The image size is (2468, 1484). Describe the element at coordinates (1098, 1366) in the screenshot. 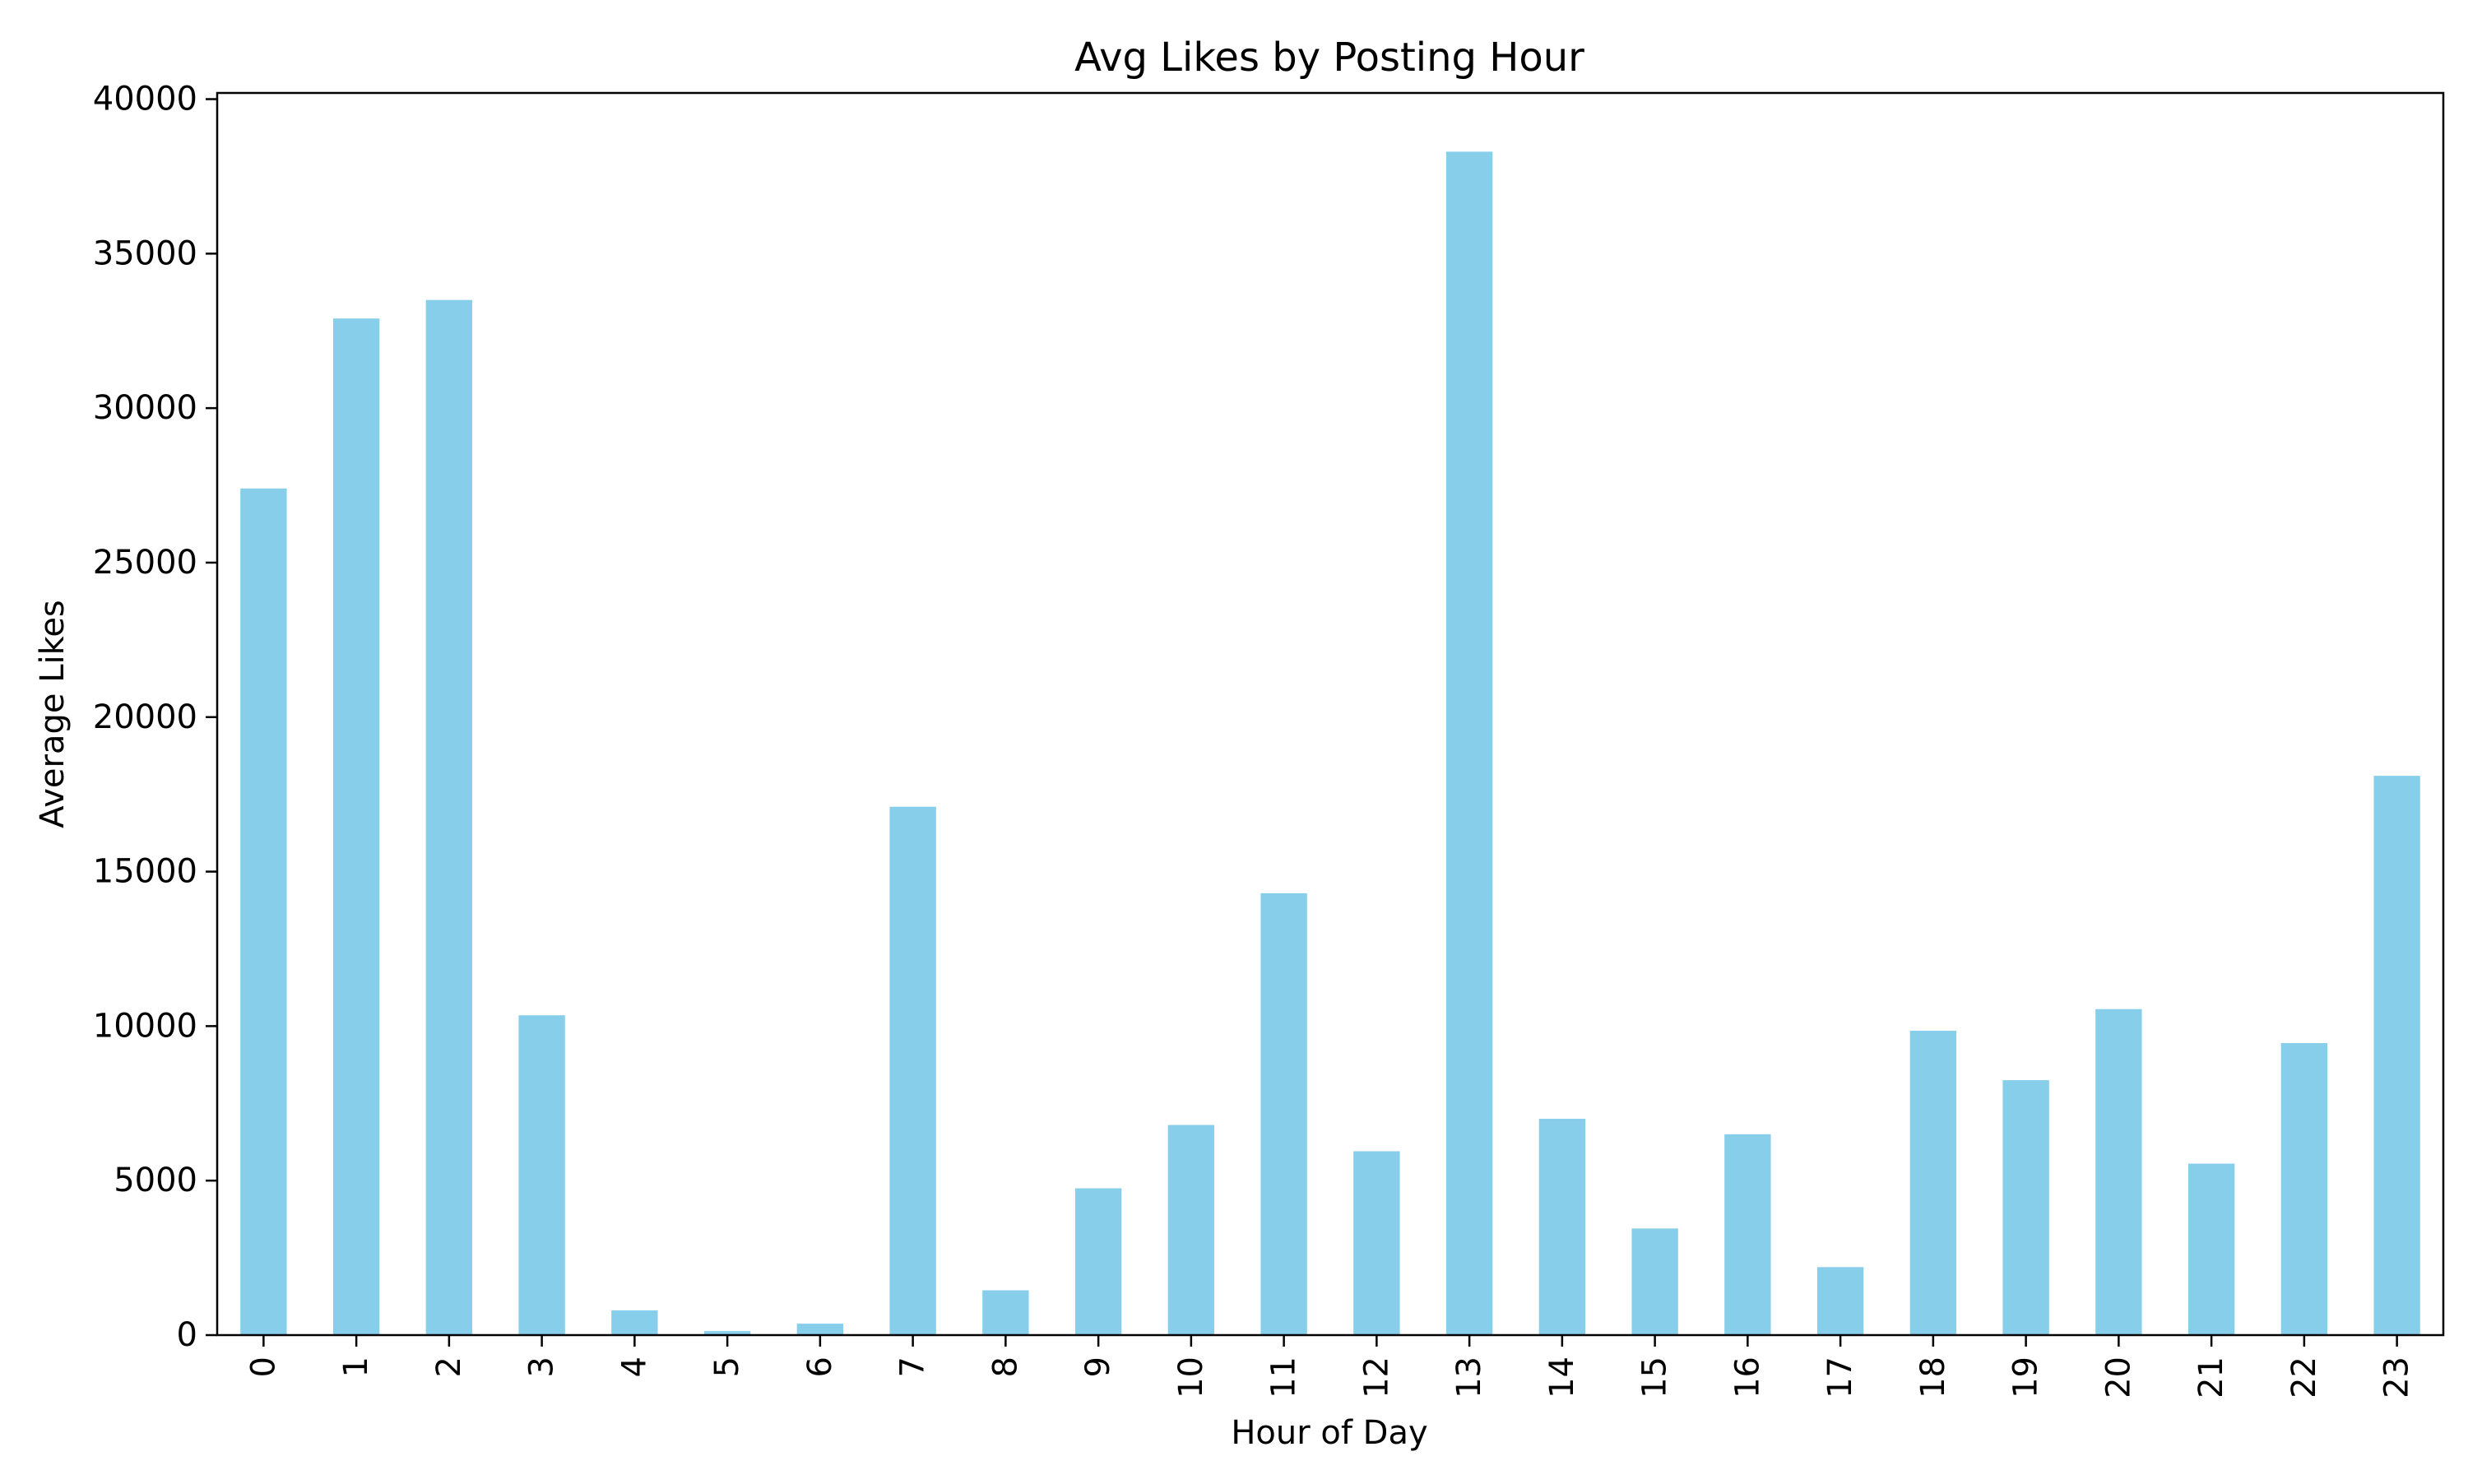

I see `x-tick-label: 9` at that location.